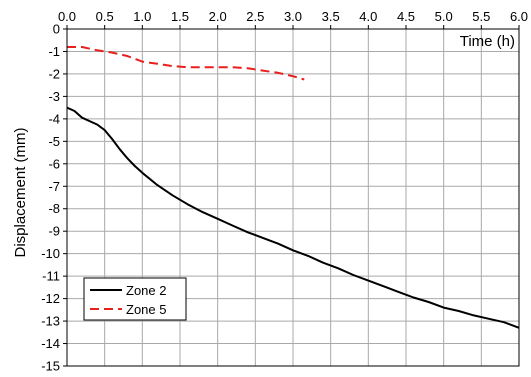 This screenshot has height=377, width=531. What do you see at coordinates (218, 16) in the screenshot?
I see `x-tick-label: 2.0` at bounding box center [218, 16].